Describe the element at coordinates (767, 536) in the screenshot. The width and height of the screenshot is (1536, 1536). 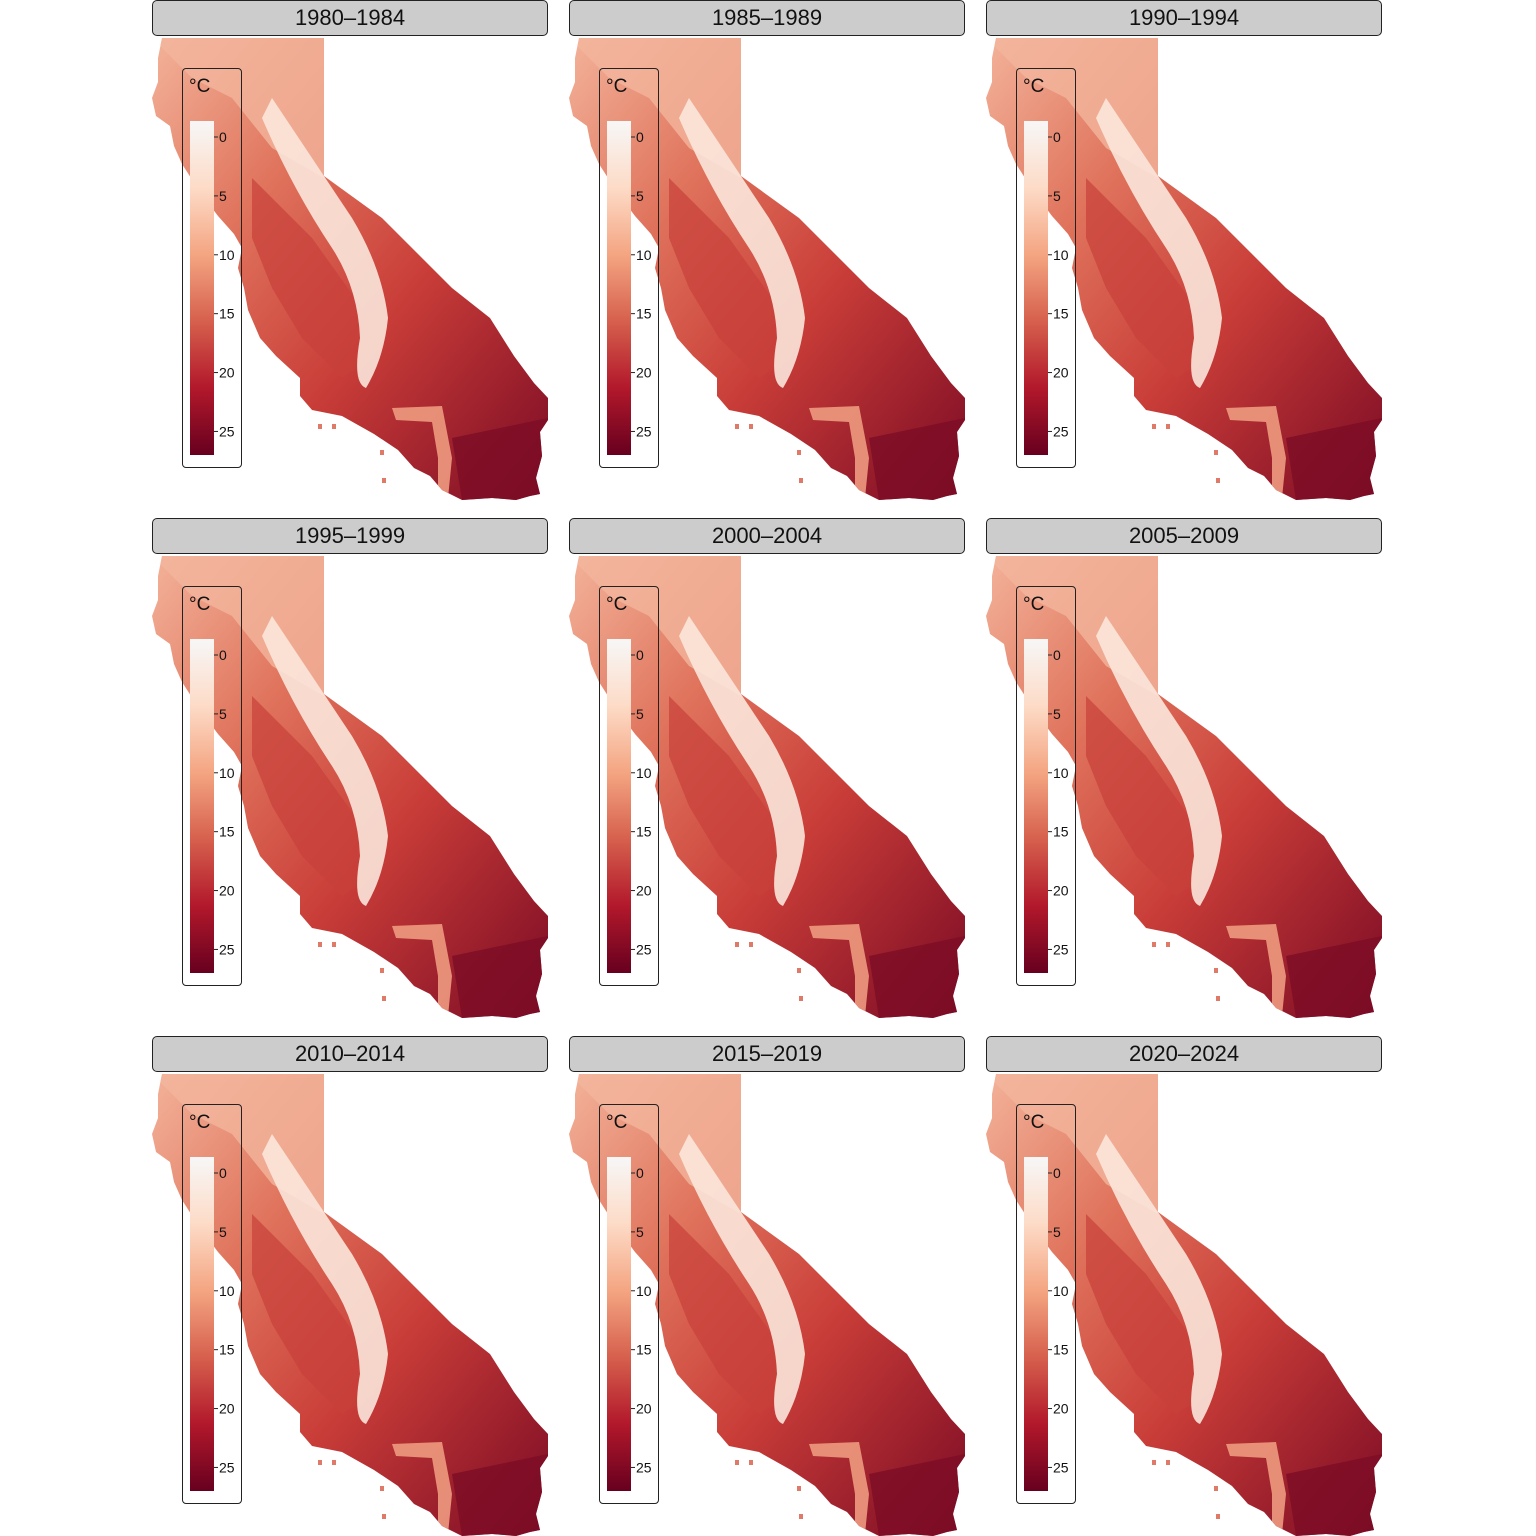
I see `facet-strip-title: 2000–2004` at that location.